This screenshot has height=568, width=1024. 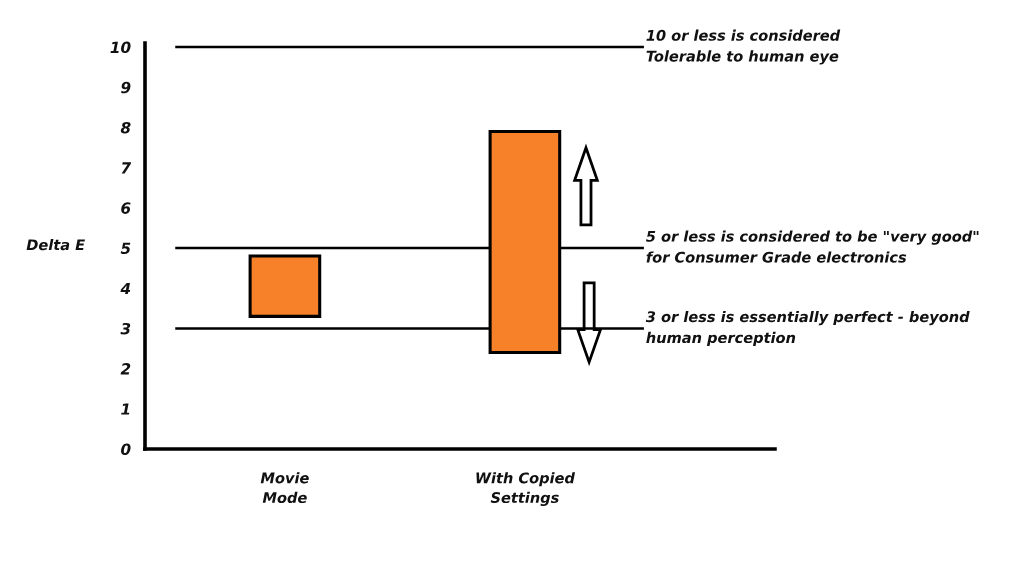 What do you see at coordinates (125, 369) in the screenshot?
I see `y-tick-label: 2` at bounding box center [125, 369].